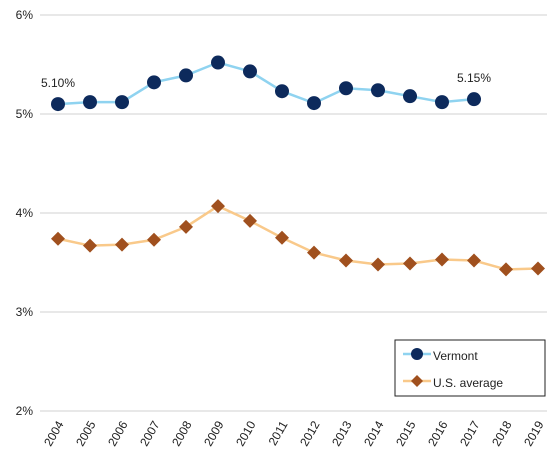  I want to click on data-label: 5.10%, so click(58, 83).